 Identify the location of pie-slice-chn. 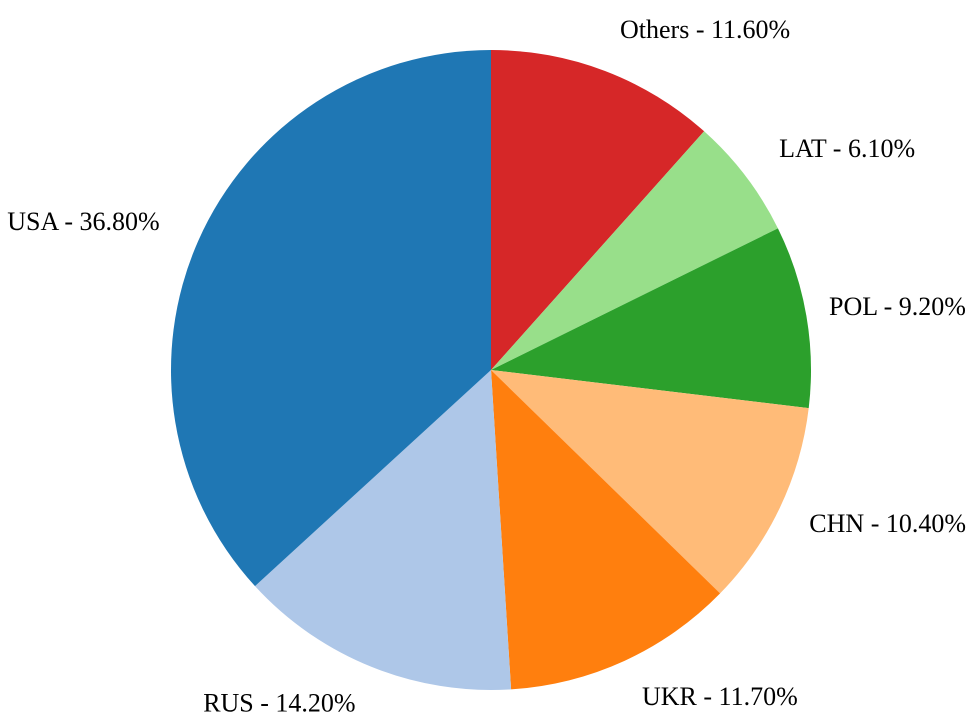
(650, 482).